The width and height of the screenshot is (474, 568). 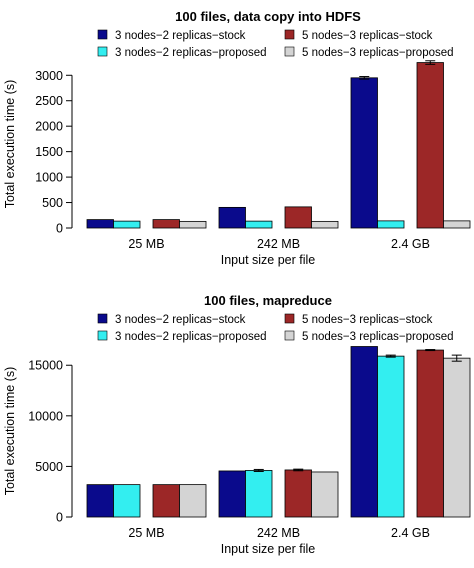 I want to click on chart2-x-axis-label: Input size per file, so click(x=268, y=549).